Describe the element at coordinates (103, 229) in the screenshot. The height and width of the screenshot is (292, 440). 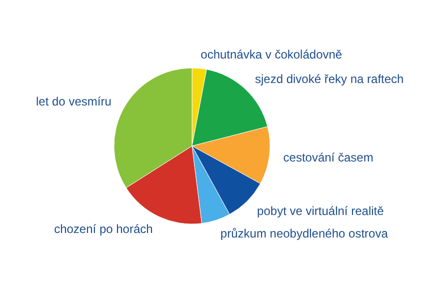
I see `slice-label: chození po horách` at that location.